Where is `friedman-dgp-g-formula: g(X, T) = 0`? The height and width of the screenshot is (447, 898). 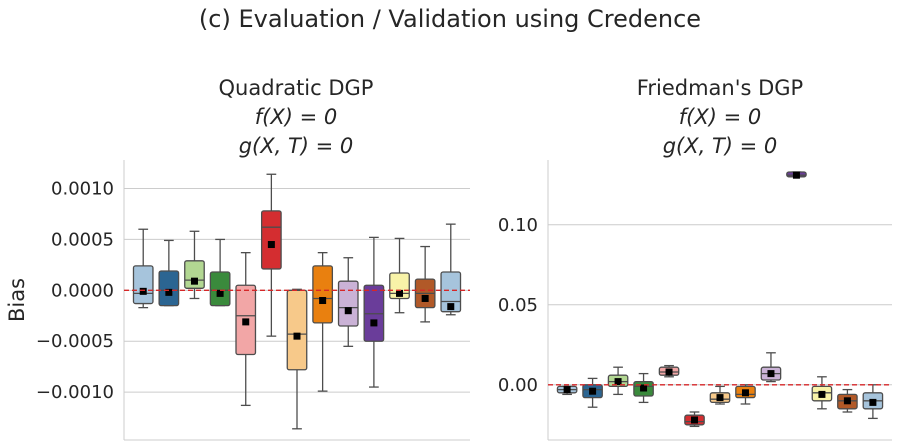
friedman-dgp-g-formula: g(X, T) = 0 is located at coordinates (720, 146).